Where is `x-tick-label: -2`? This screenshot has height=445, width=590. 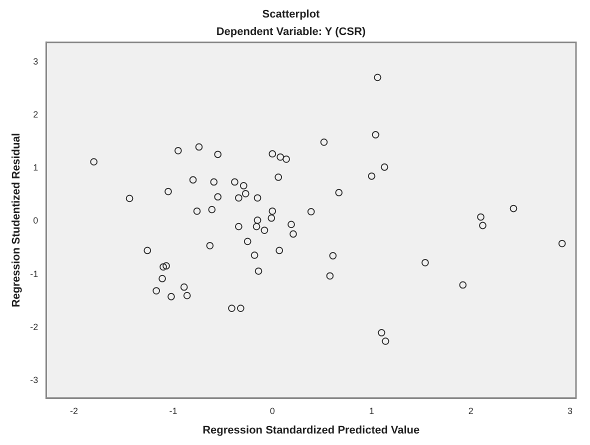
x-tick-label: -2 is located at coordinates (74, 411).